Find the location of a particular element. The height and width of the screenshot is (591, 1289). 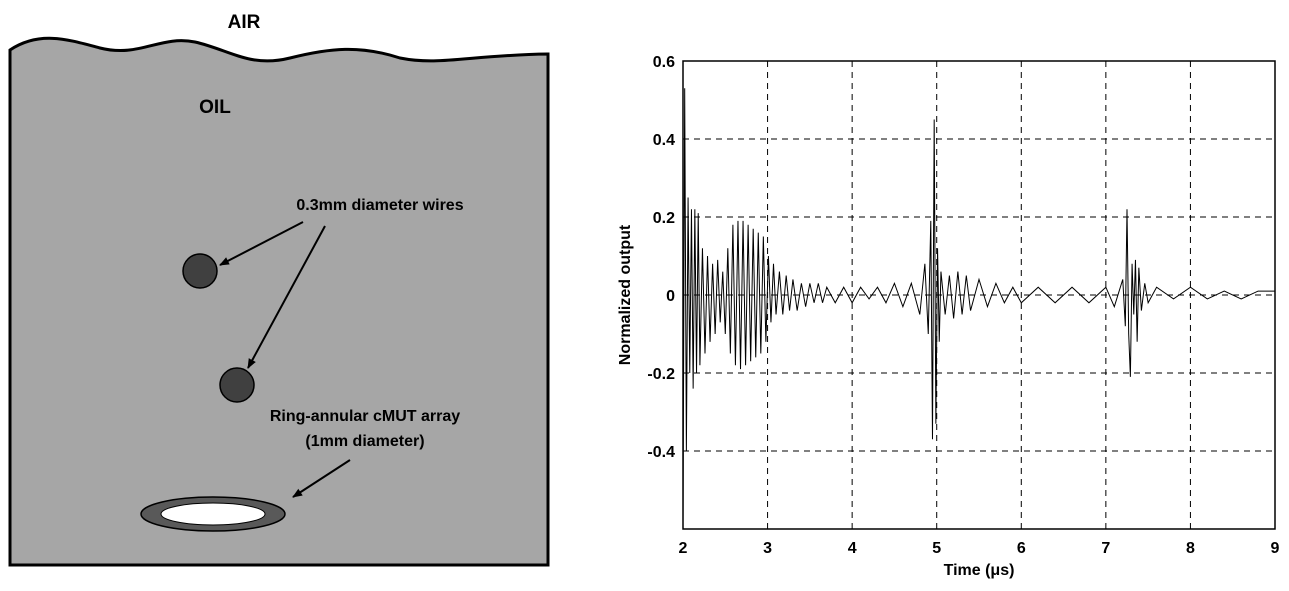

oil-label: OIL is located at coordinates (215, 107).